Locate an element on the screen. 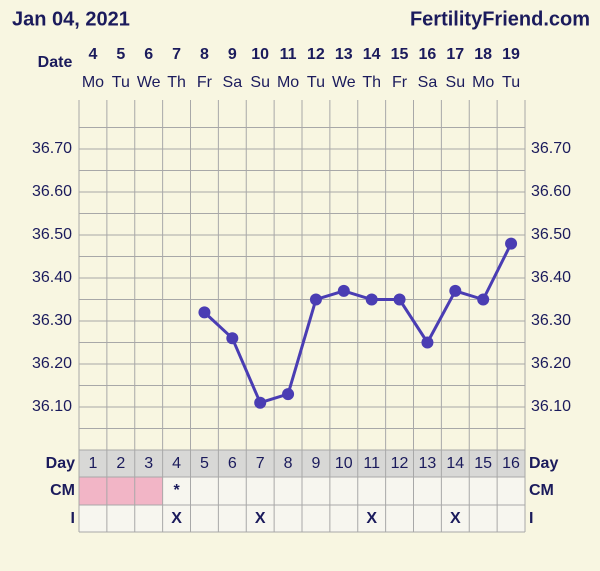 This screenshot has width=600, height=571. y-tick-label-right: 36.60 is located at coordinates (551, 191).